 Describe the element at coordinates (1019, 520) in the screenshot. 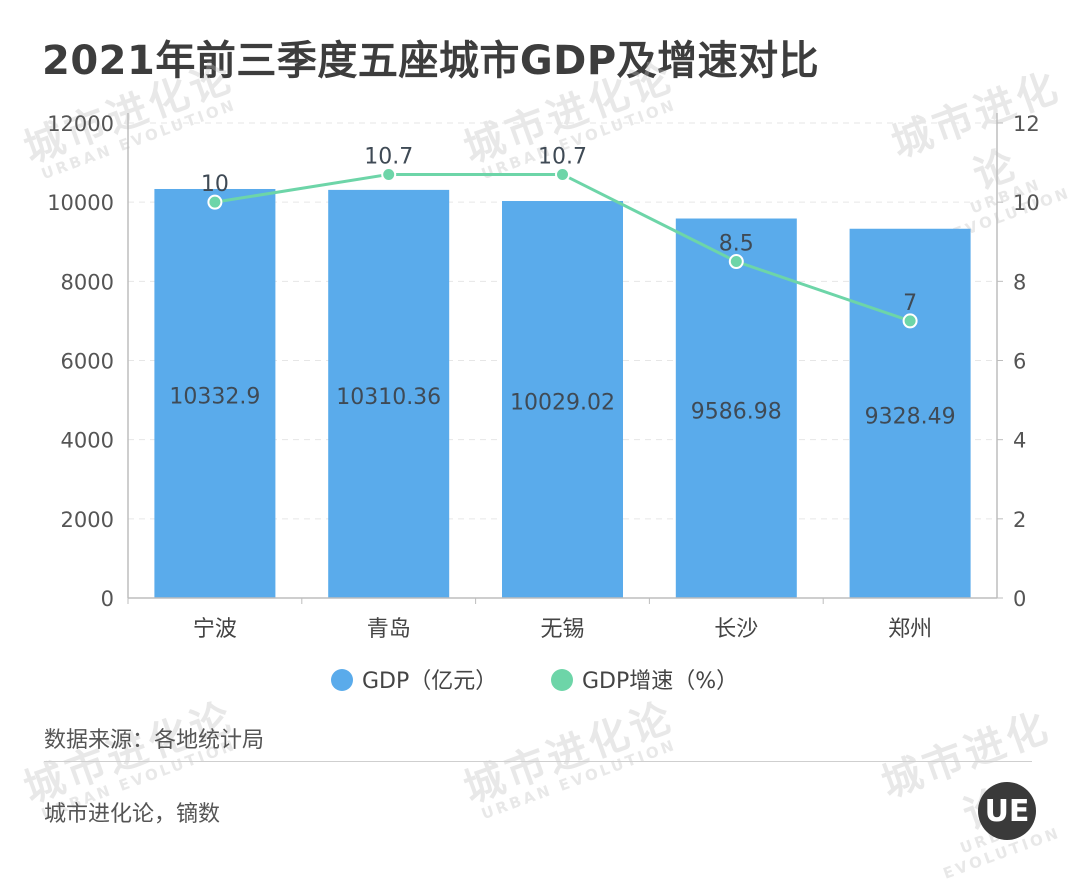

I see `y-right-tick-label: 2` at that location.